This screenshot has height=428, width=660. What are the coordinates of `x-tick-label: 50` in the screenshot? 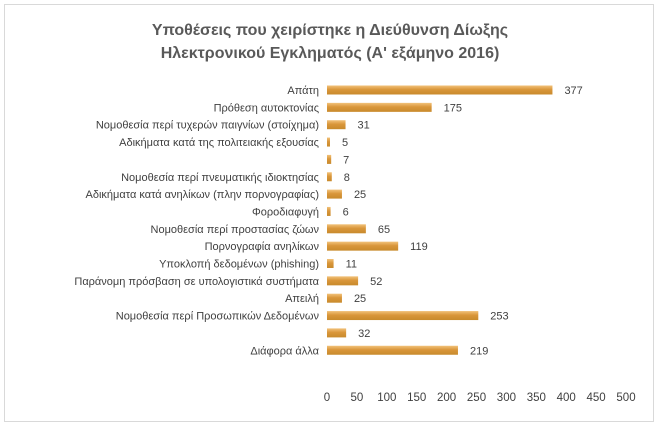 It's located at (357, 398).